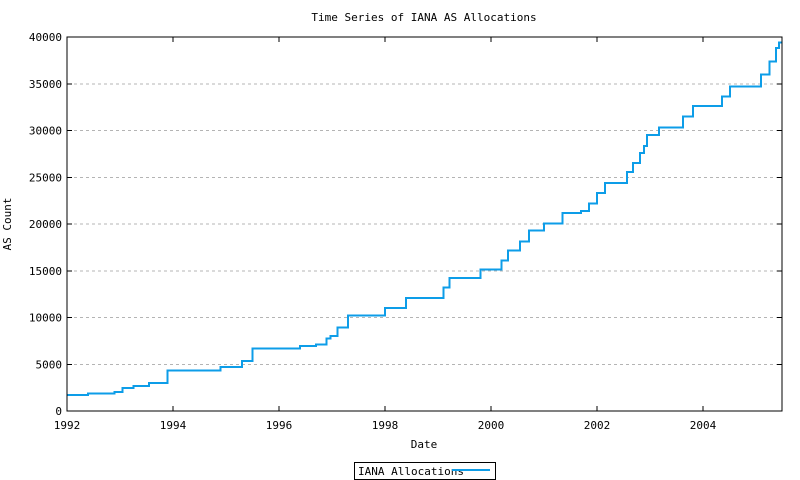 The width and height of the screenshot is (800, 480). What do you see at coordinates (279, 425) in the screenshot?
I see `x-tick-label: 1996` at bounding box center [279, 425].